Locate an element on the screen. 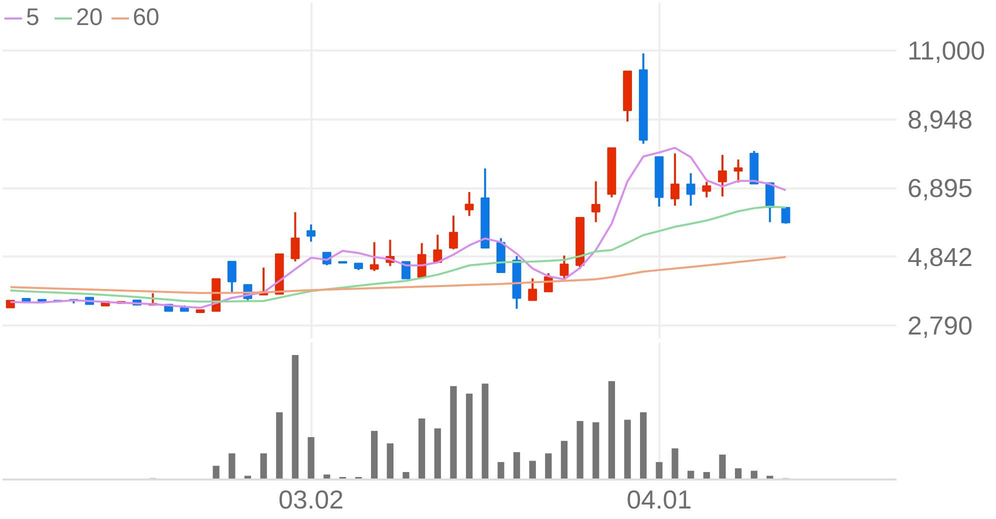 The height and width of the screenshot is (519, 996). y-tick-label: 4,842 is located at coordinates (940, 257).